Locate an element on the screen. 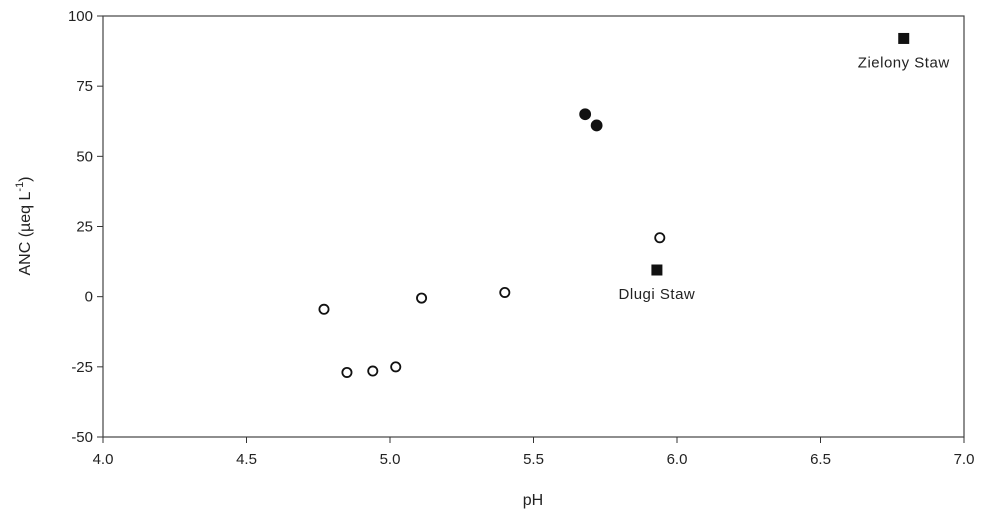 The image size is (981, 517). x-tick-label: 4.0 is located at coordinates (103, 459).